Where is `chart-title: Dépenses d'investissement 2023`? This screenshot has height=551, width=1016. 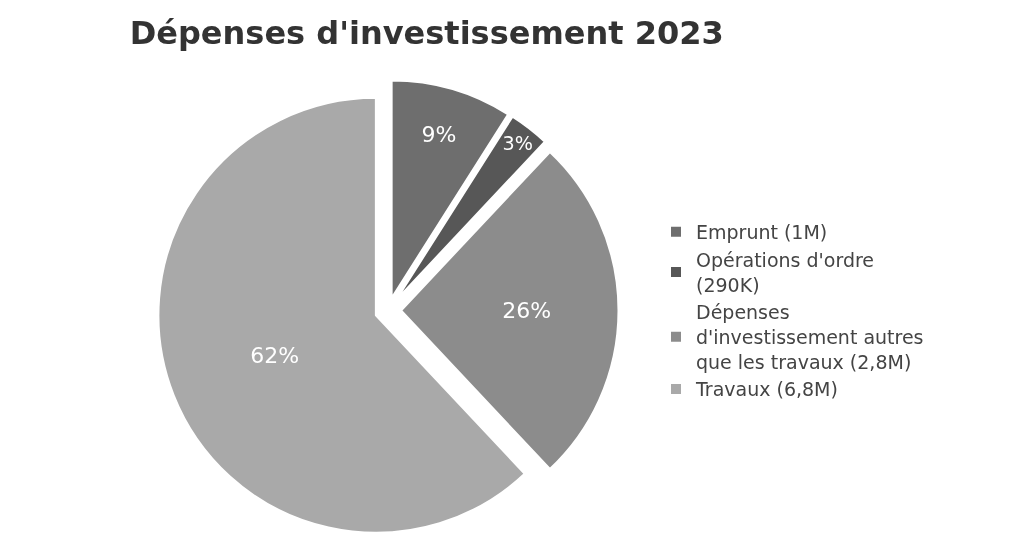
chart-title: Dépenses d'investissement 2023 is located at coordinates (426, 33).